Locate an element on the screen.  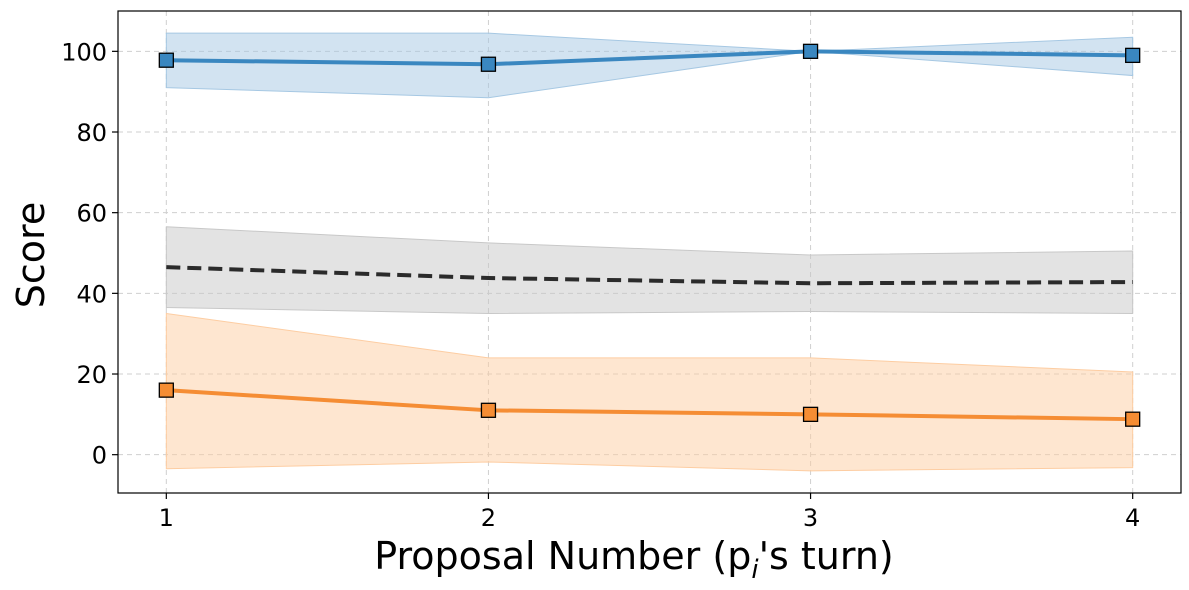
series-line-bottom is located at coordinates (649, 405).